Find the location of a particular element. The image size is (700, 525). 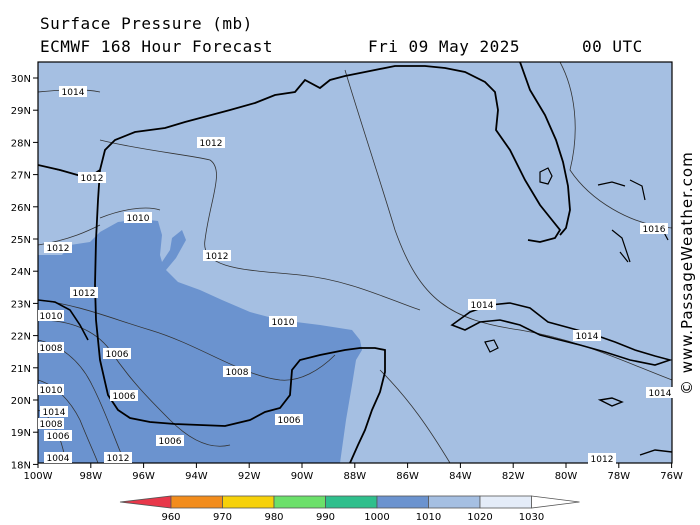

credit-text: © www.PassageWeather.com is located at coordinates (687, 273).